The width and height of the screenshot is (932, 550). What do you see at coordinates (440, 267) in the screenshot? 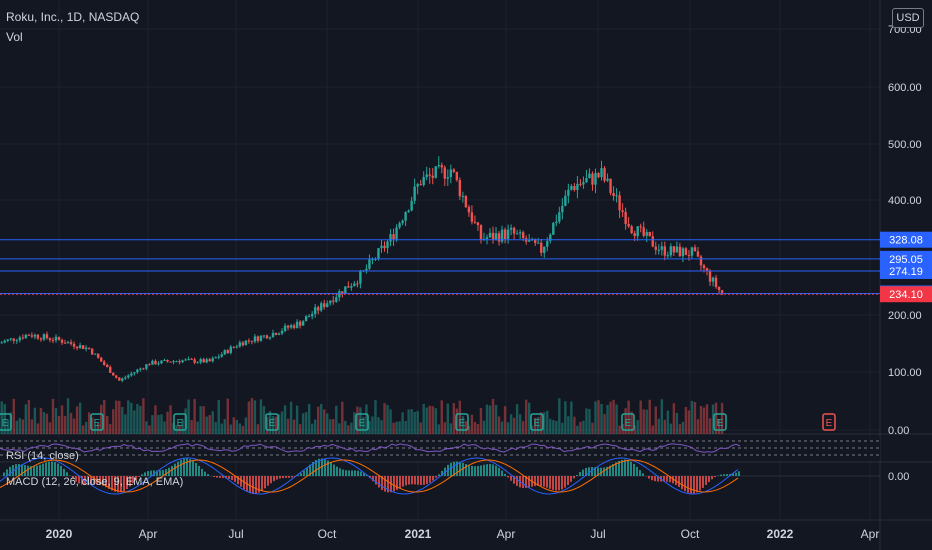
I see `horizontal-levels` at bounding box center [440, 267].